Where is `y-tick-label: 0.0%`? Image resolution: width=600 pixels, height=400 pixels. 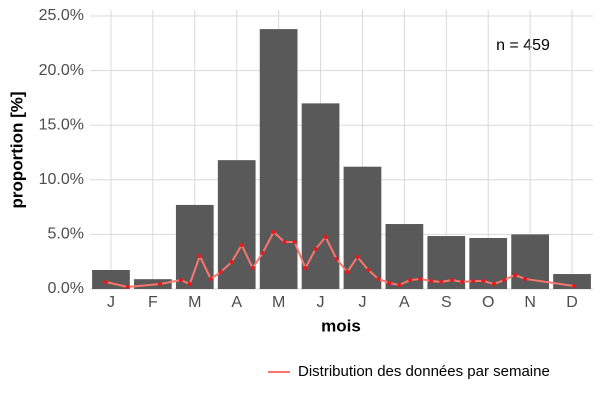 y-tick-label: 0.0% is located at coordinates (66, 288).